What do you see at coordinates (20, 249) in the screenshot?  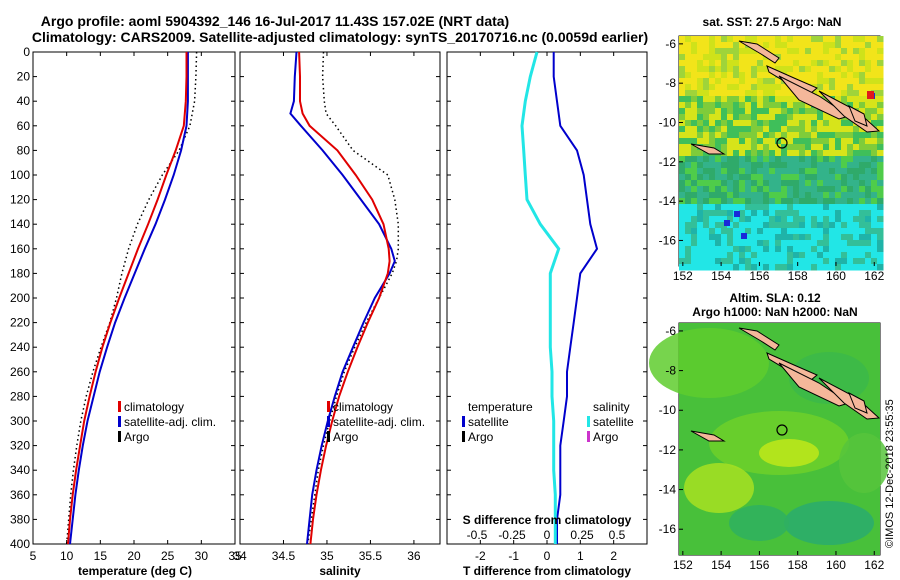 I see `y-tick-label: 160` at bounding box center [20, 249].